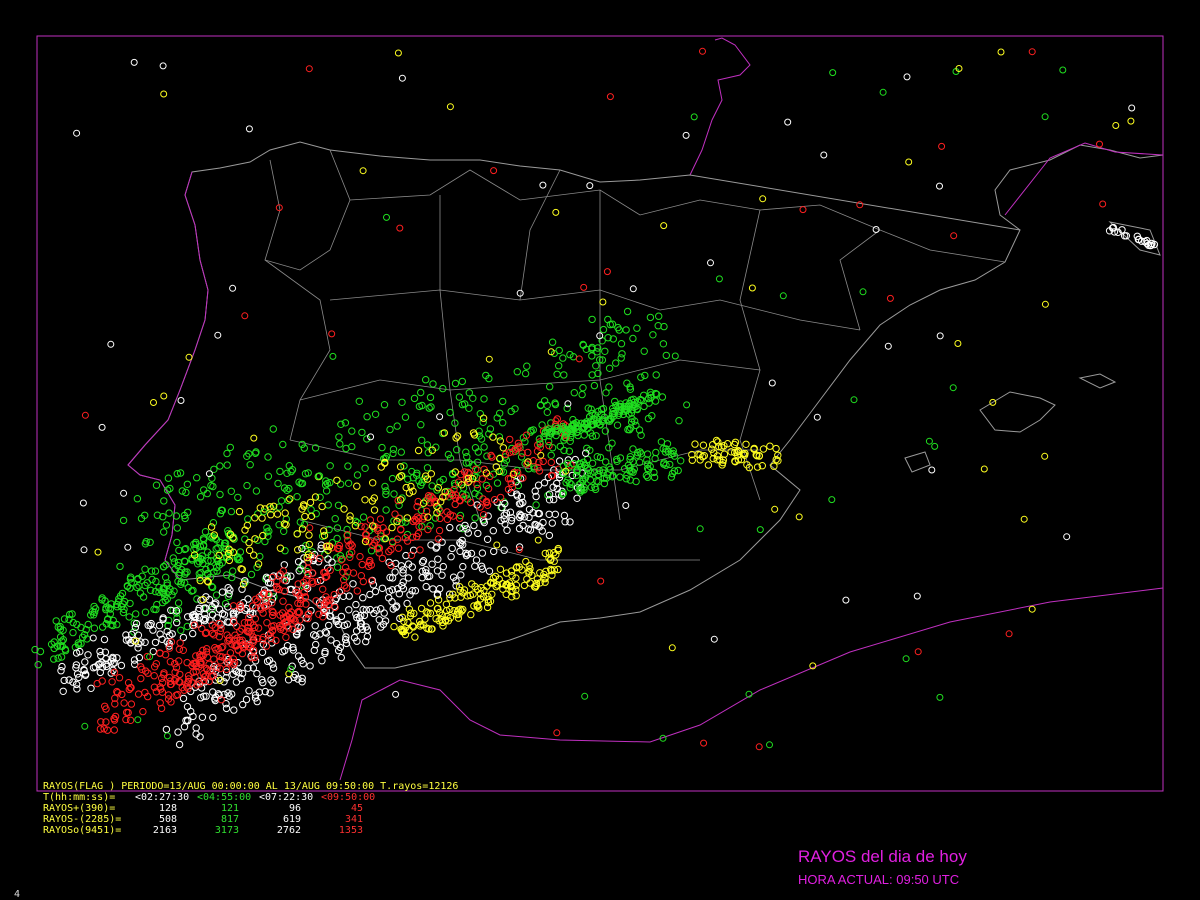 The width and height of the screenshot is (1200, 900). I want to click on page-number: 4, so click(17, 894).